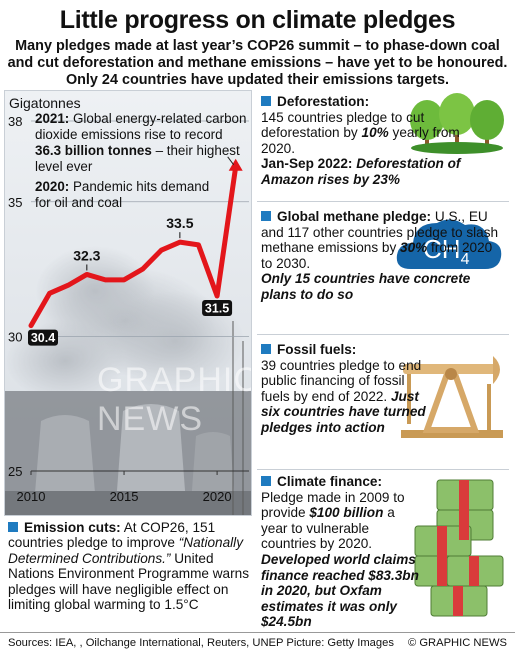  I want to click on data-label: 30.4, so click(43, 338).